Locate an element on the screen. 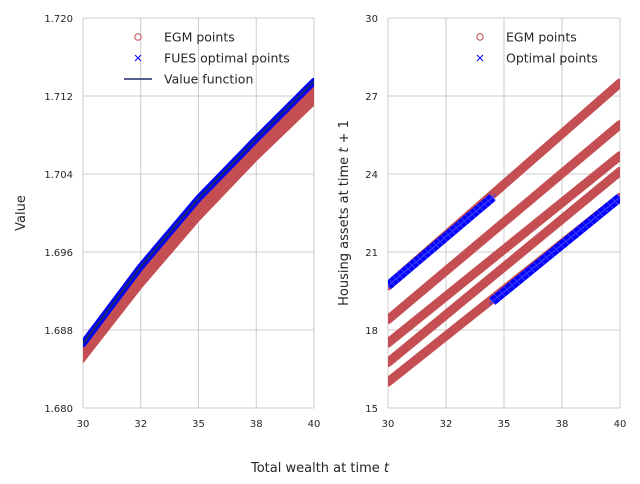 This screenshot has width=640, height=484. y-tick-label: 1.680 is located at coordinates (58, 409).